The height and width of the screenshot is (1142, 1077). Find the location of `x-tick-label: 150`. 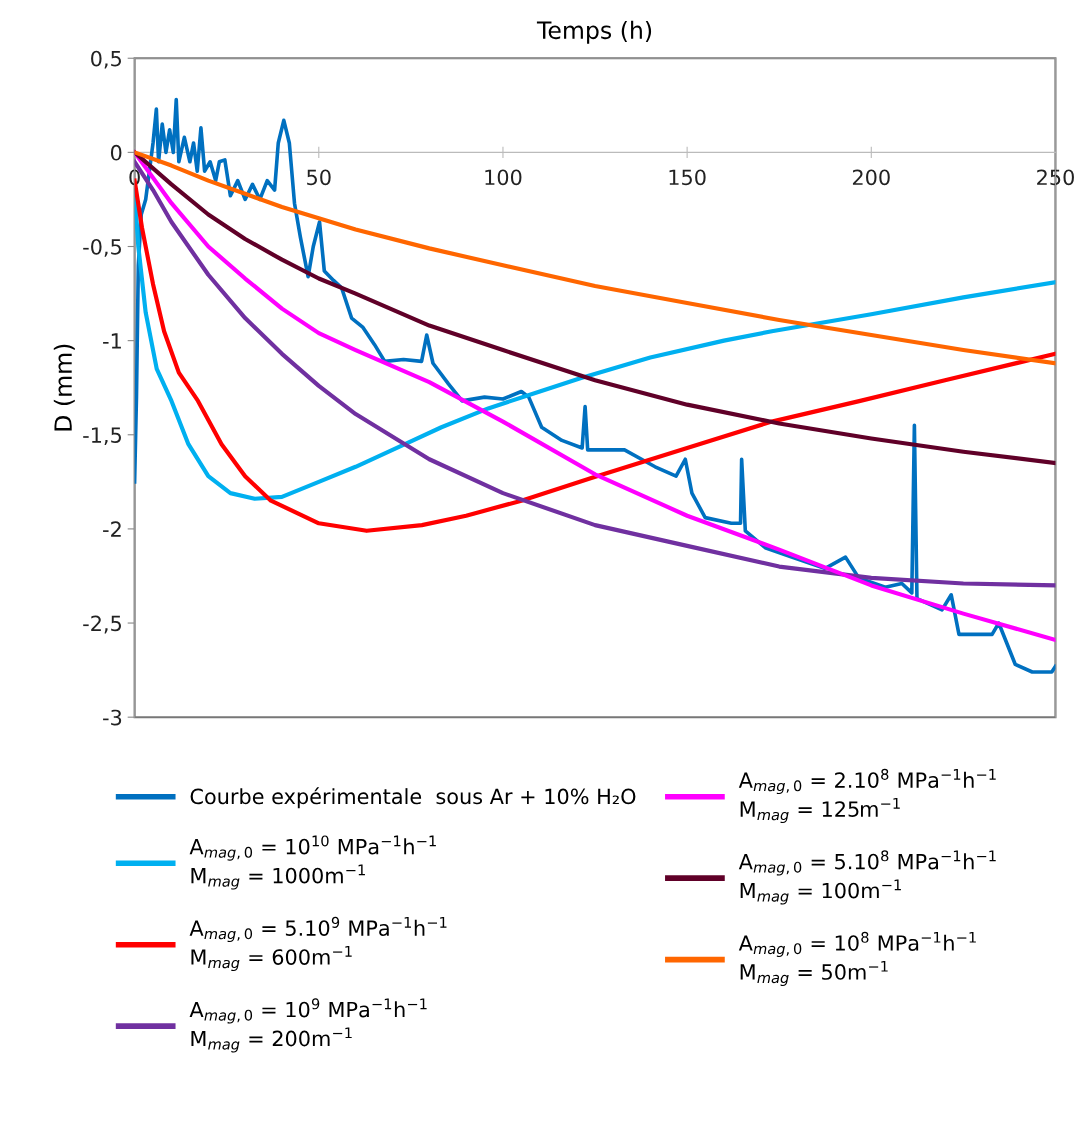

x-tick-label: 150 is located at coordinates (687, 177).